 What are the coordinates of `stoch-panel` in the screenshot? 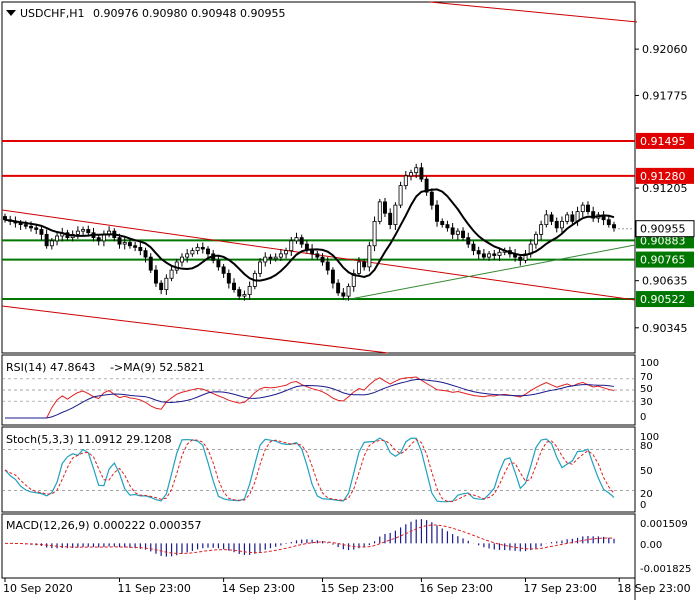 It's located at (318, 469).